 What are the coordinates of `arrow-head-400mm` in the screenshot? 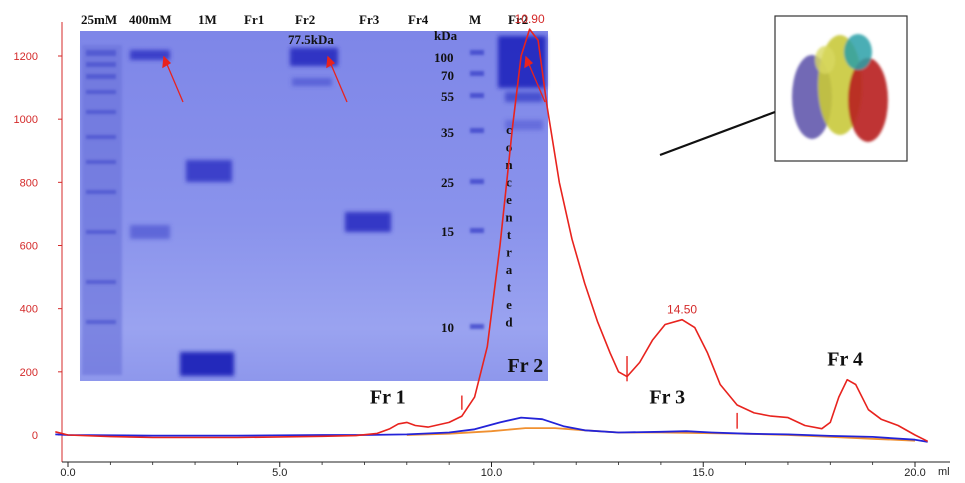 It's located at (167, 62).